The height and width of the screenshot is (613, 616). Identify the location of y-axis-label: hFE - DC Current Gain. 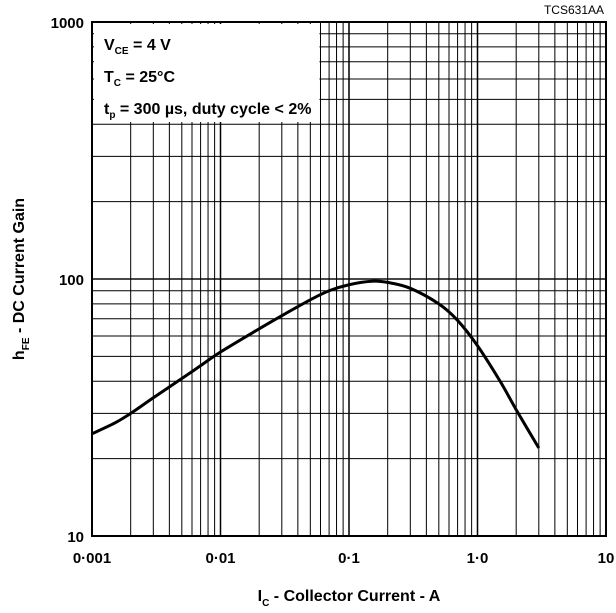
(21, 279).